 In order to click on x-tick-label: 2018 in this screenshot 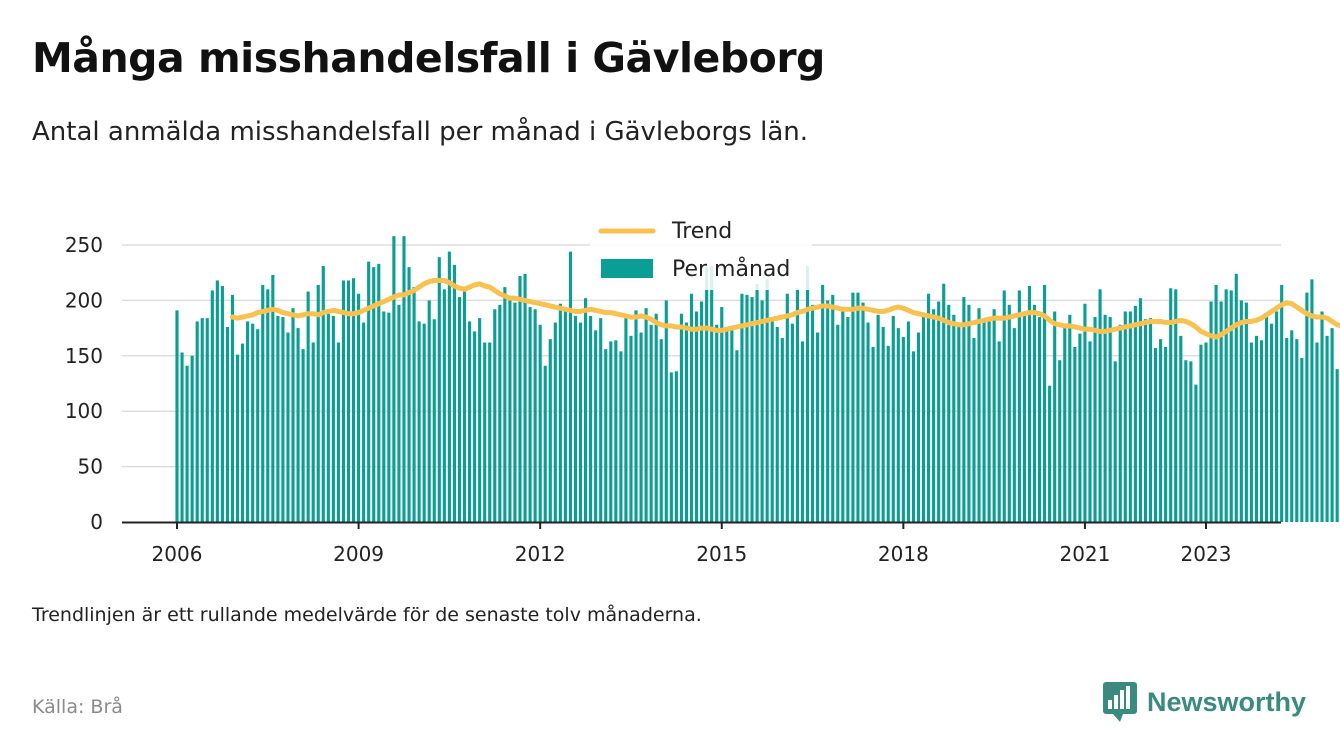, I will do `click(903, 554)`.